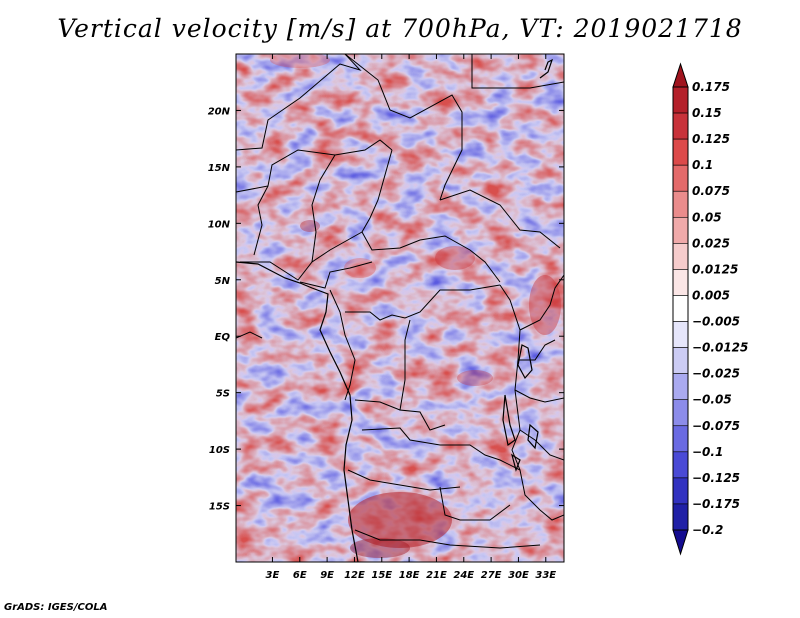  I want to click on colorbar-level-label: 0.15, so click(707, 113).